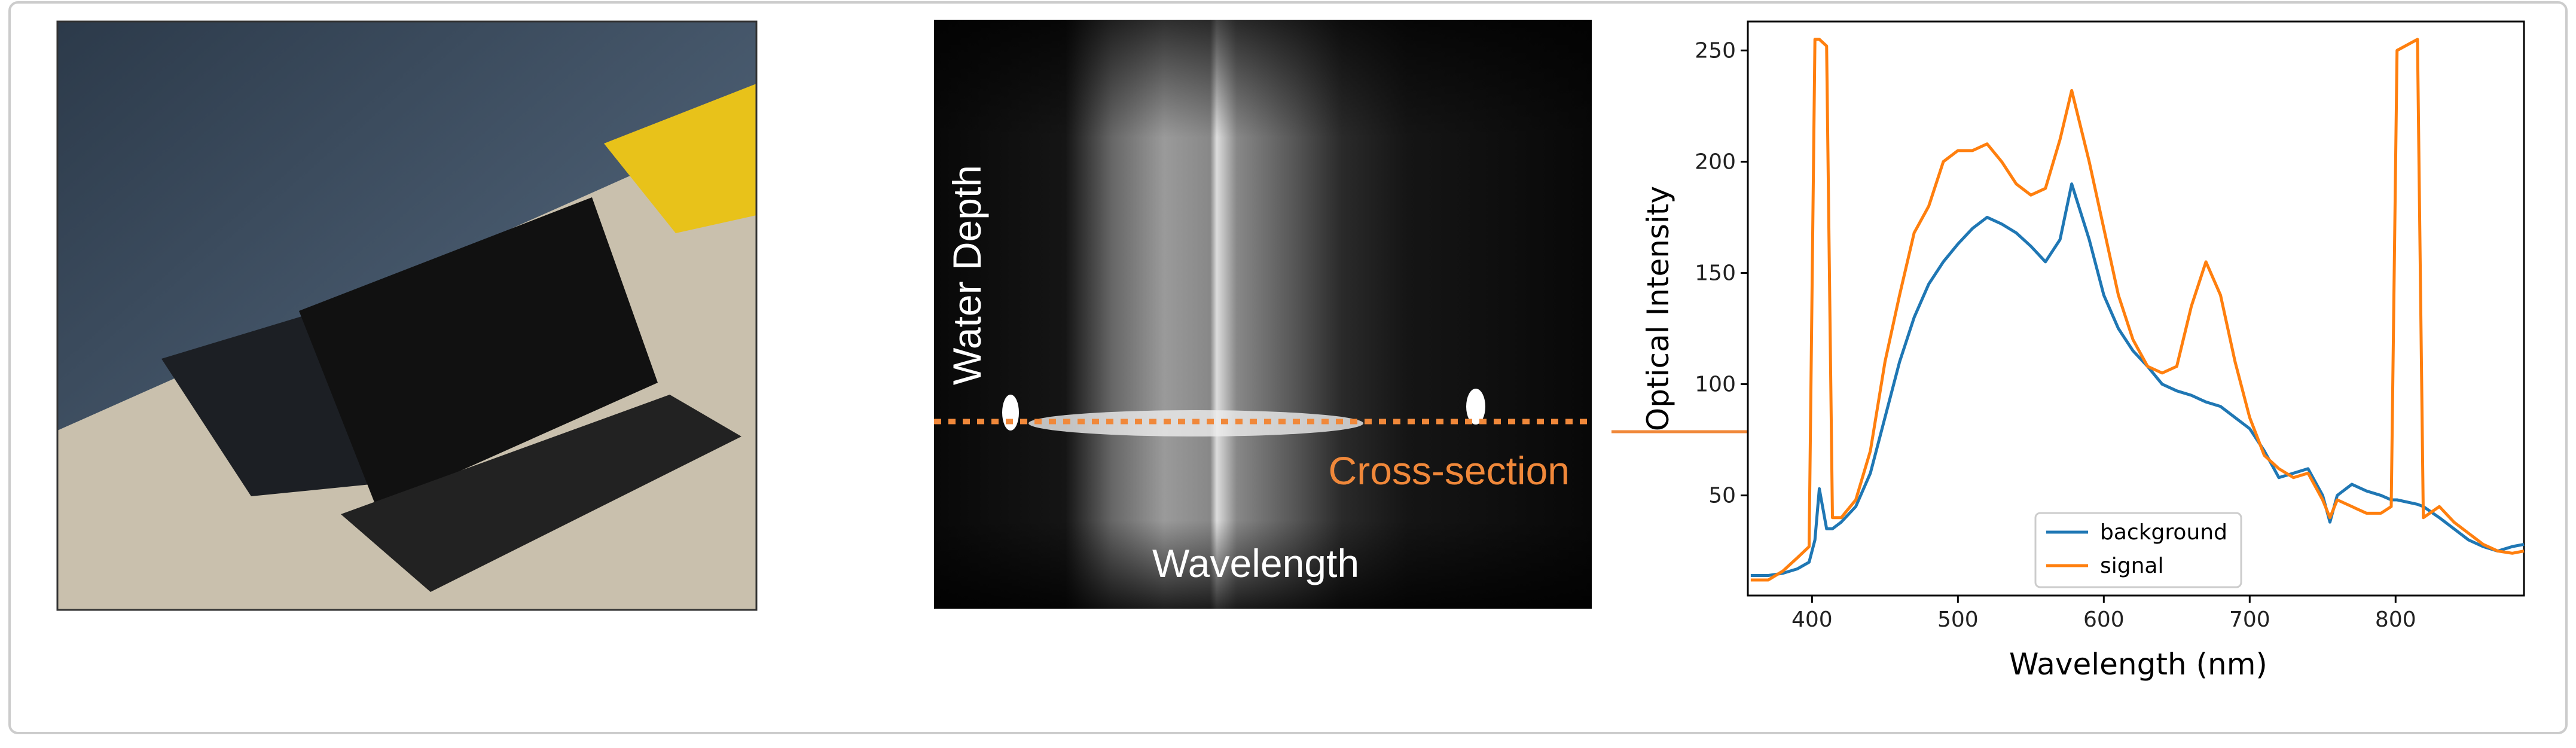  Describe the element at coordinates (1722, 496) in the screenshot. I see `y-tick-label: 50` at that location.